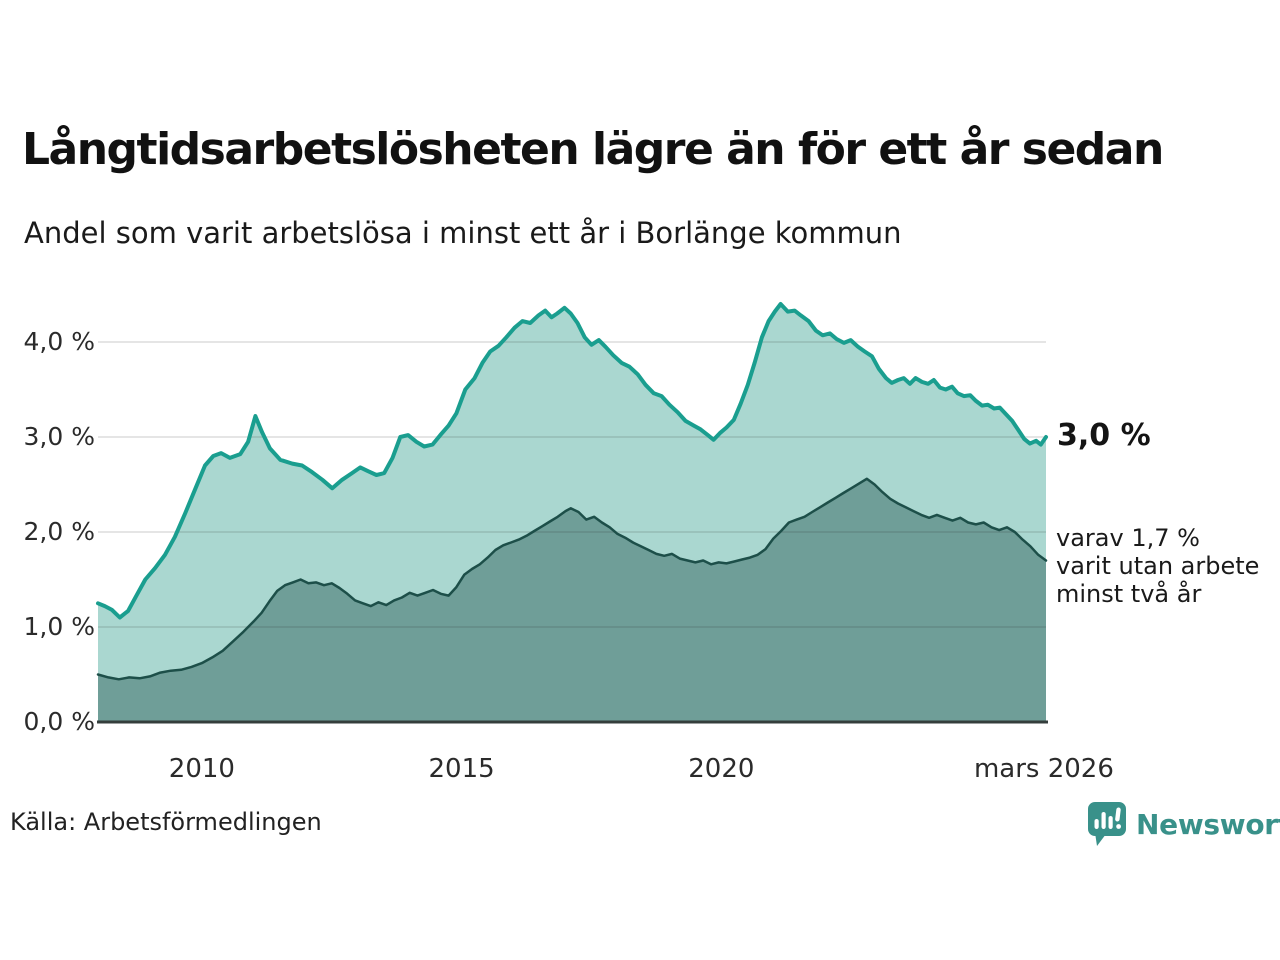 The width and height of the screenshot is (1280, 960). Describe the element at coordinates (1208, 824) in the screenshot. I see `newsworthy-wordmark: Newsworthy` at that location.